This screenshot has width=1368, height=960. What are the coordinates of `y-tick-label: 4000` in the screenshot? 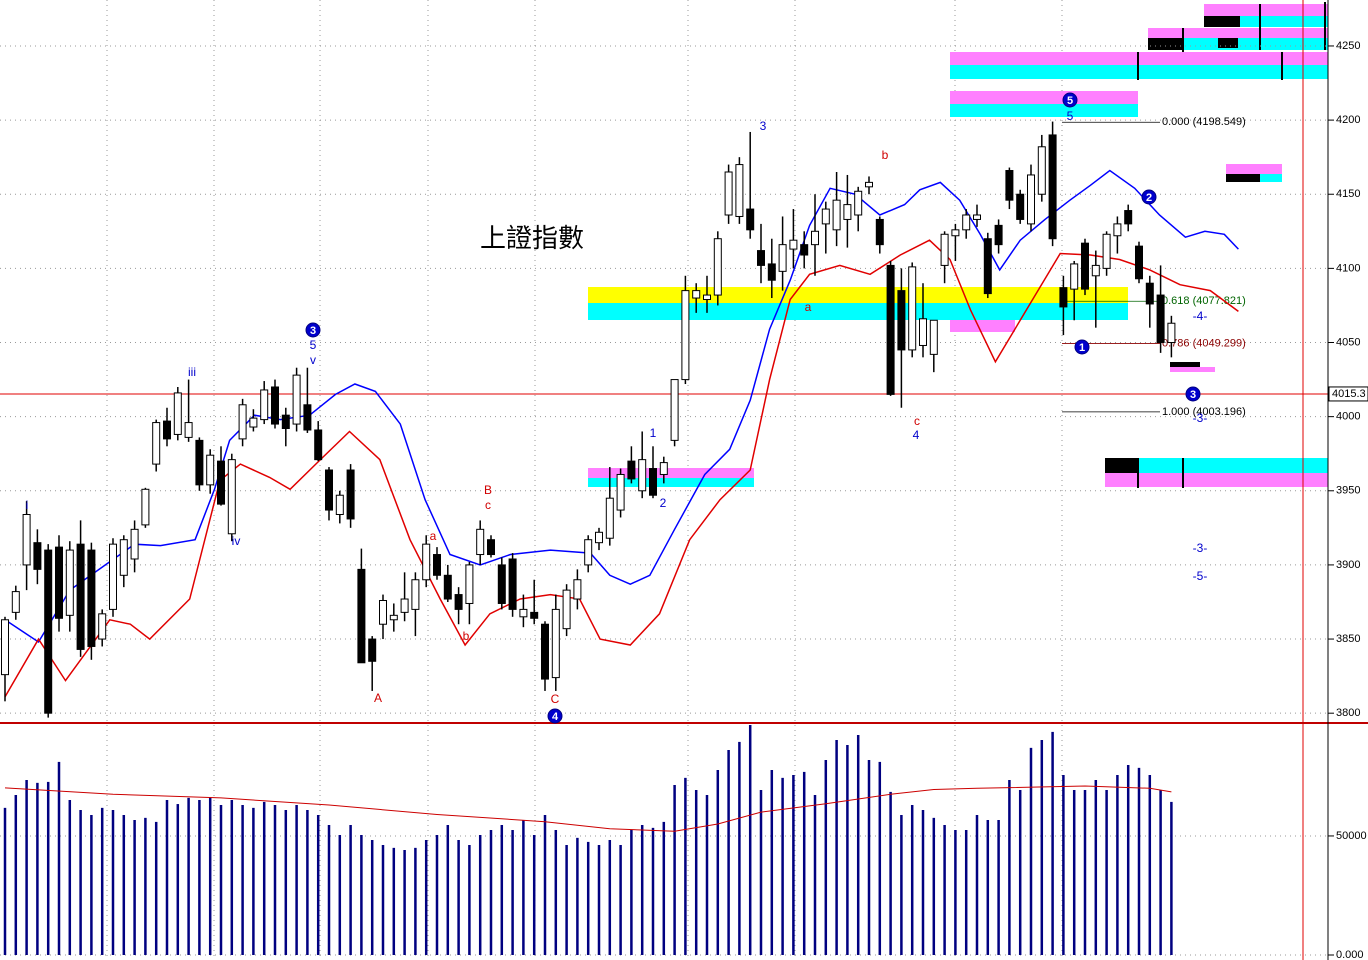 It's located at (1348, 417).